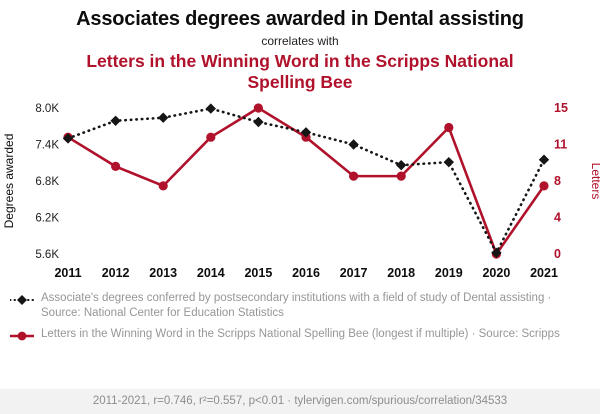 The width and height of the screenshot is (600, 414). I want to click on svg-text: 15, so click(561, 108).